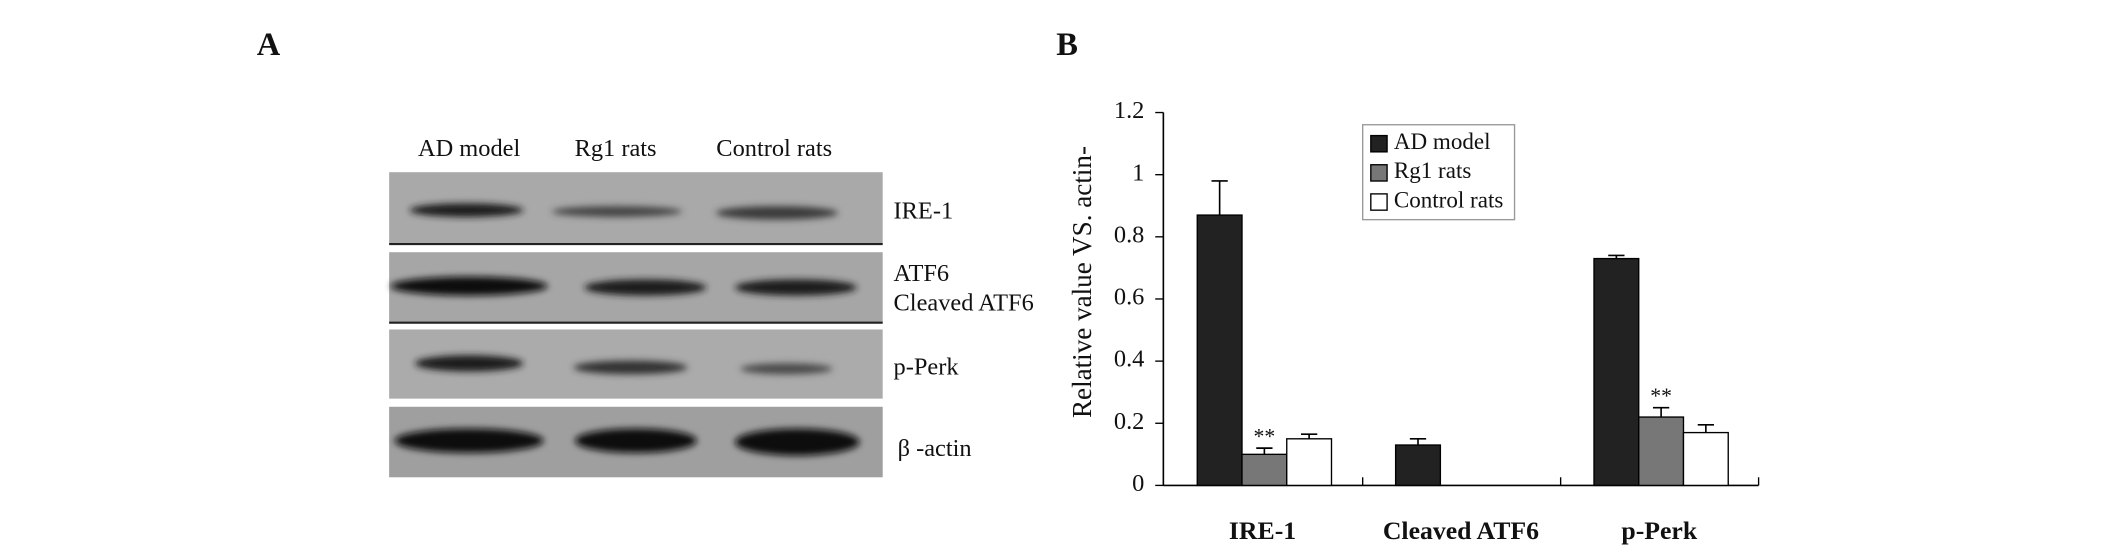  I want to click on y-axis-label: Relative value VS. actin-, so click(1082, 282).